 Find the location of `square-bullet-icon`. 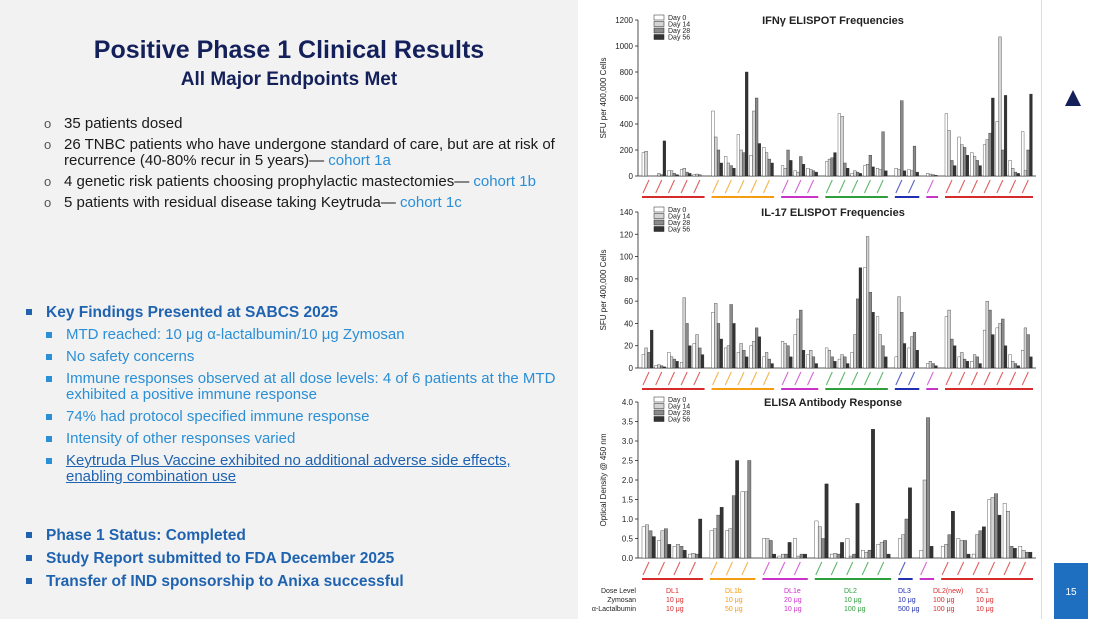

square-bullet-icon is located at coordinates (49, 357).